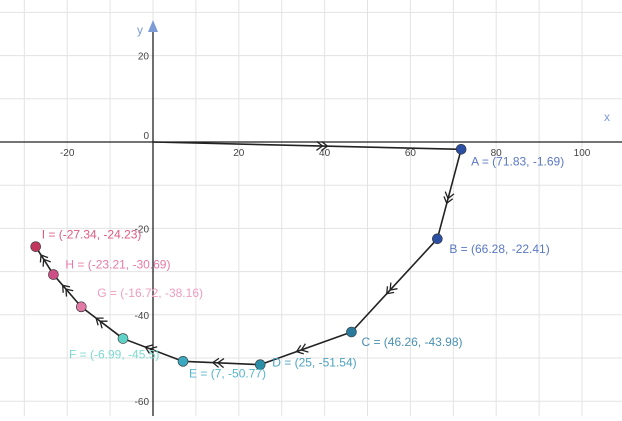 The height and width of the screenshot is (421, 622). I want to click on point-h, so click(53, 274).